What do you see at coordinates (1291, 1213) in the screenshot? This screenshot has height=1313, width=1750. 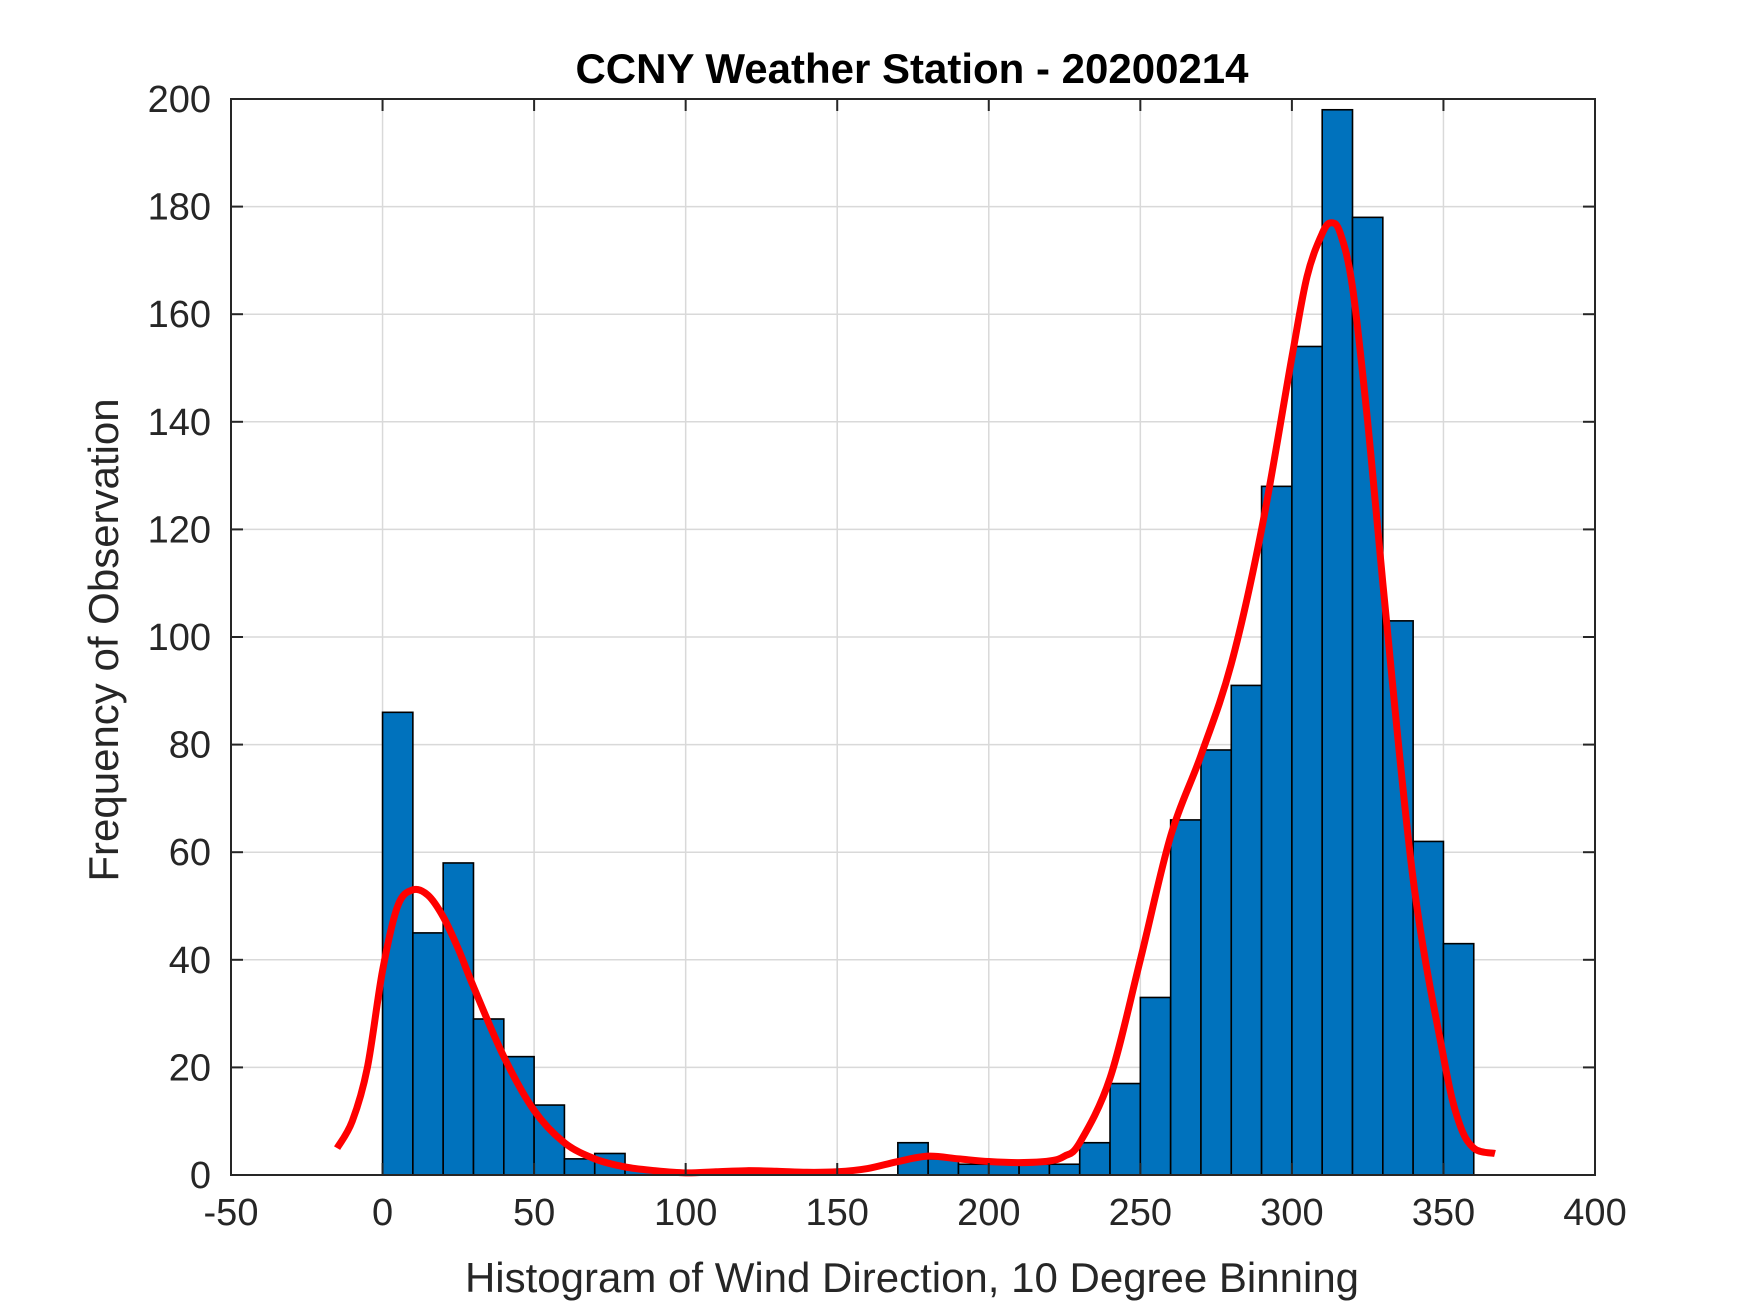 I see `x-tick-label: 300` at bounding box center [1291, 1213].